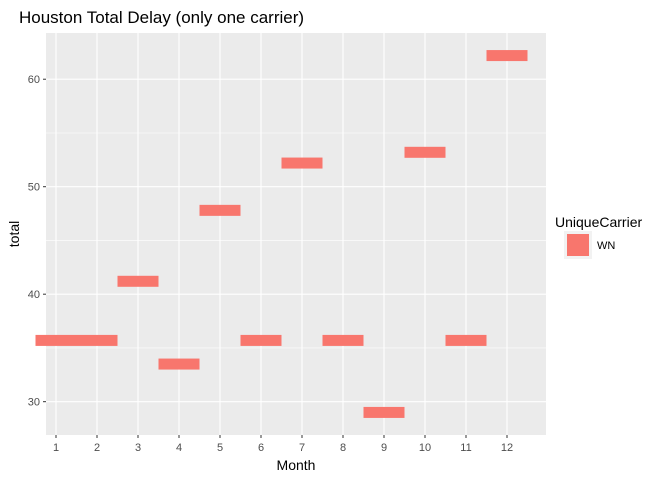  What do you see at coordinates (34, 80) in the screenshot?
I see `y-tick-label: 60` at bounding box center [34, 80].